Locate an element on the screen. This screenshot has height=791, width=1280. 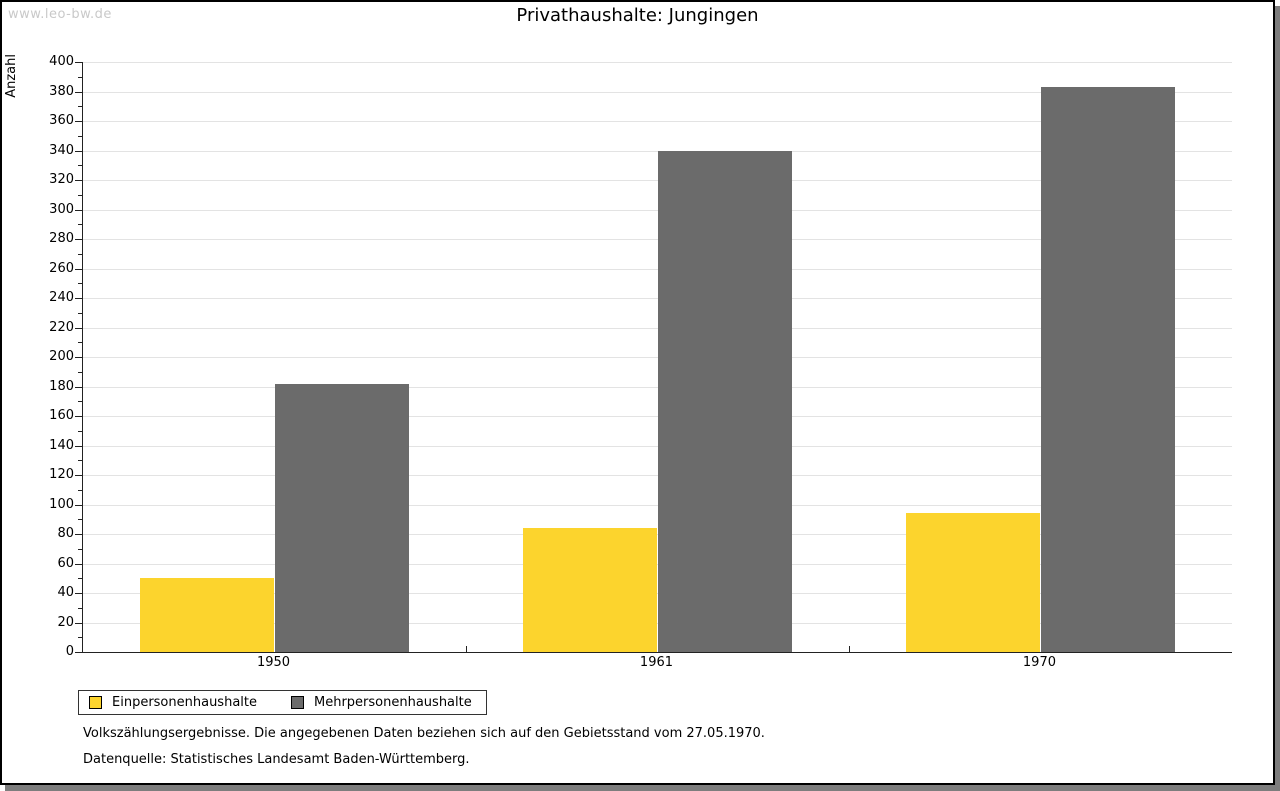
y-tick-label-160: 160 is located at coordinates (61, 415).